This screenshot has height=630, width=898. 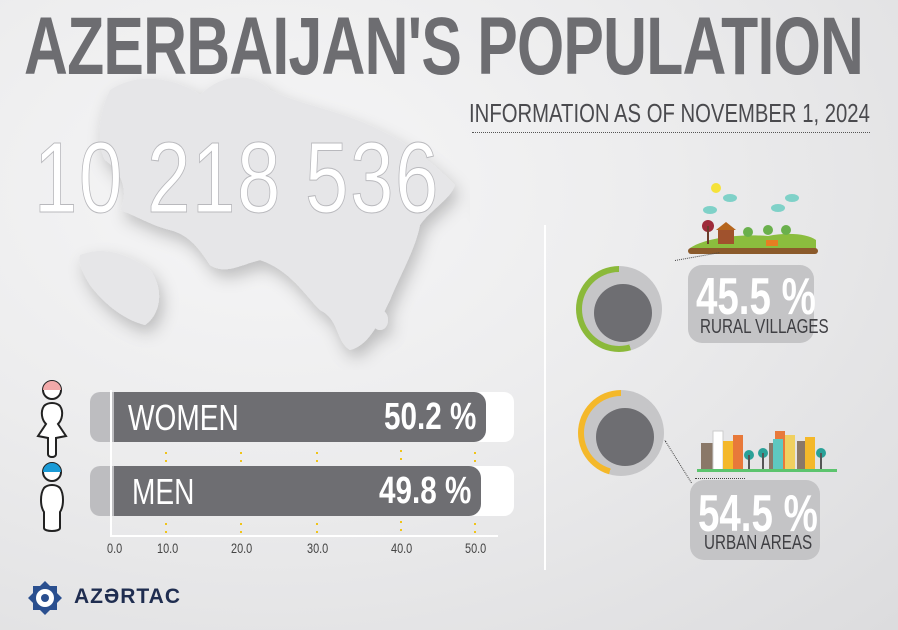 I want to click on rural-label: RURAL VILLAGES, so click(x=764, y=327).